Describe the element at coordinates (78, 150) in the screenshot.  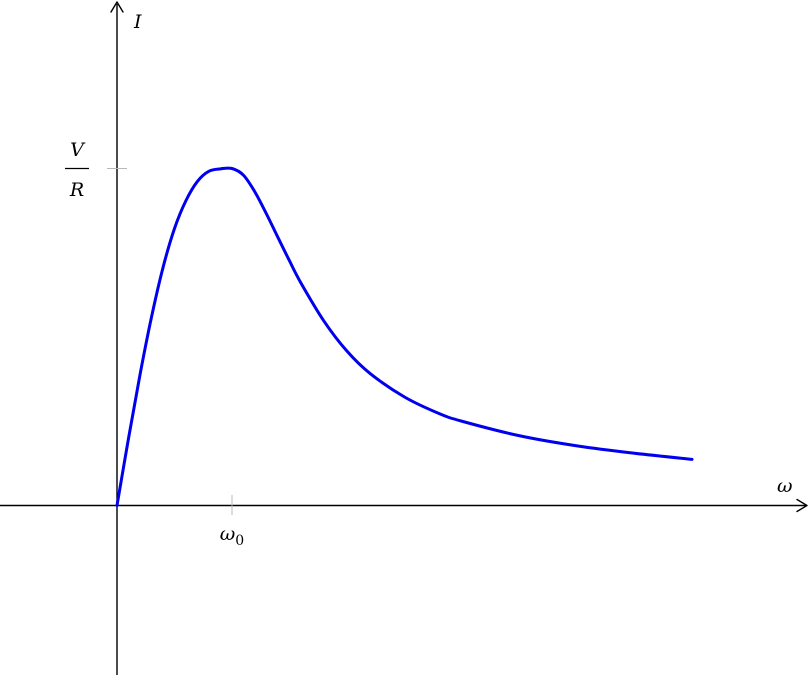
I see `y-tick-label-numerator: V` at that location.